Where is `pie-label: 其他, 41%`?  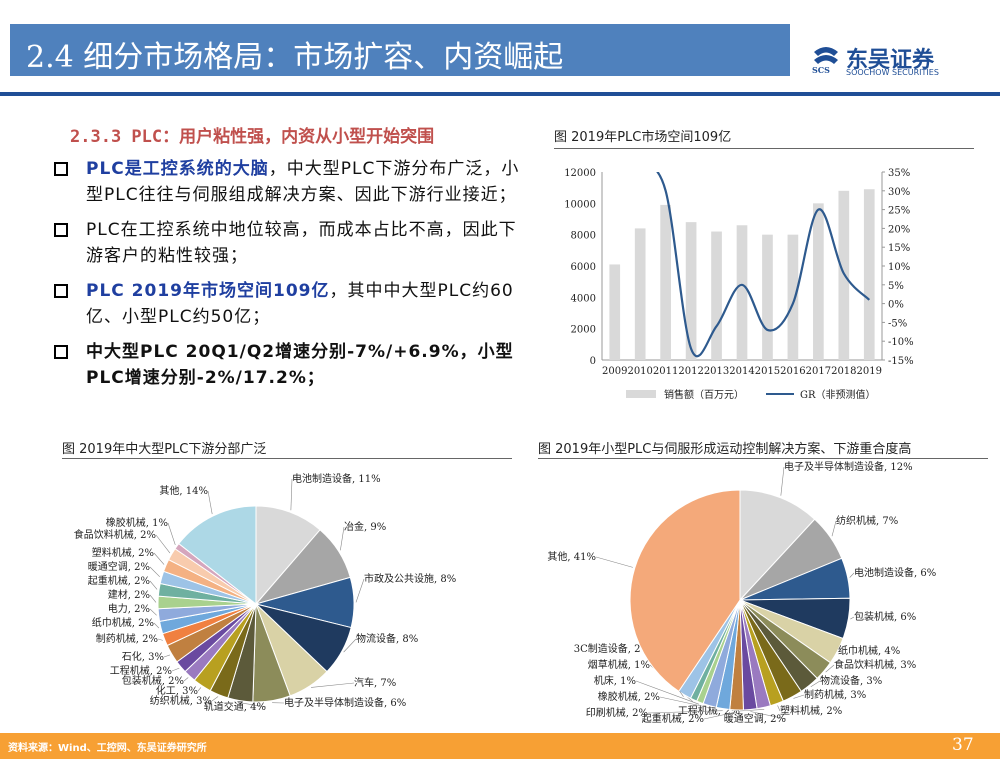
pie-label: 其他, 41% is located at coordinates (571, 556).